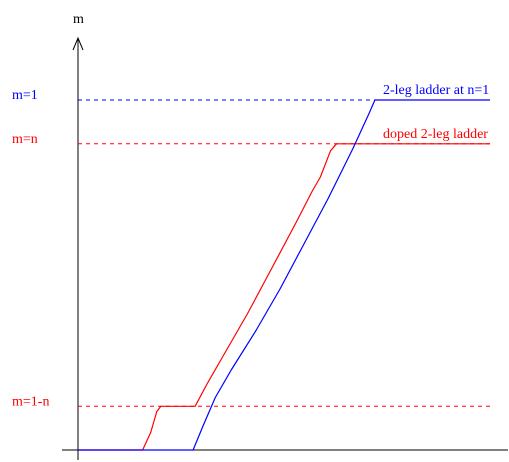 Image resolution: width=509 pixels, height=462 pixels. What do you see at coordinates (78, 19) in the screenshot?
I see `y-axis-label: m` at bounding box center [78, 19].